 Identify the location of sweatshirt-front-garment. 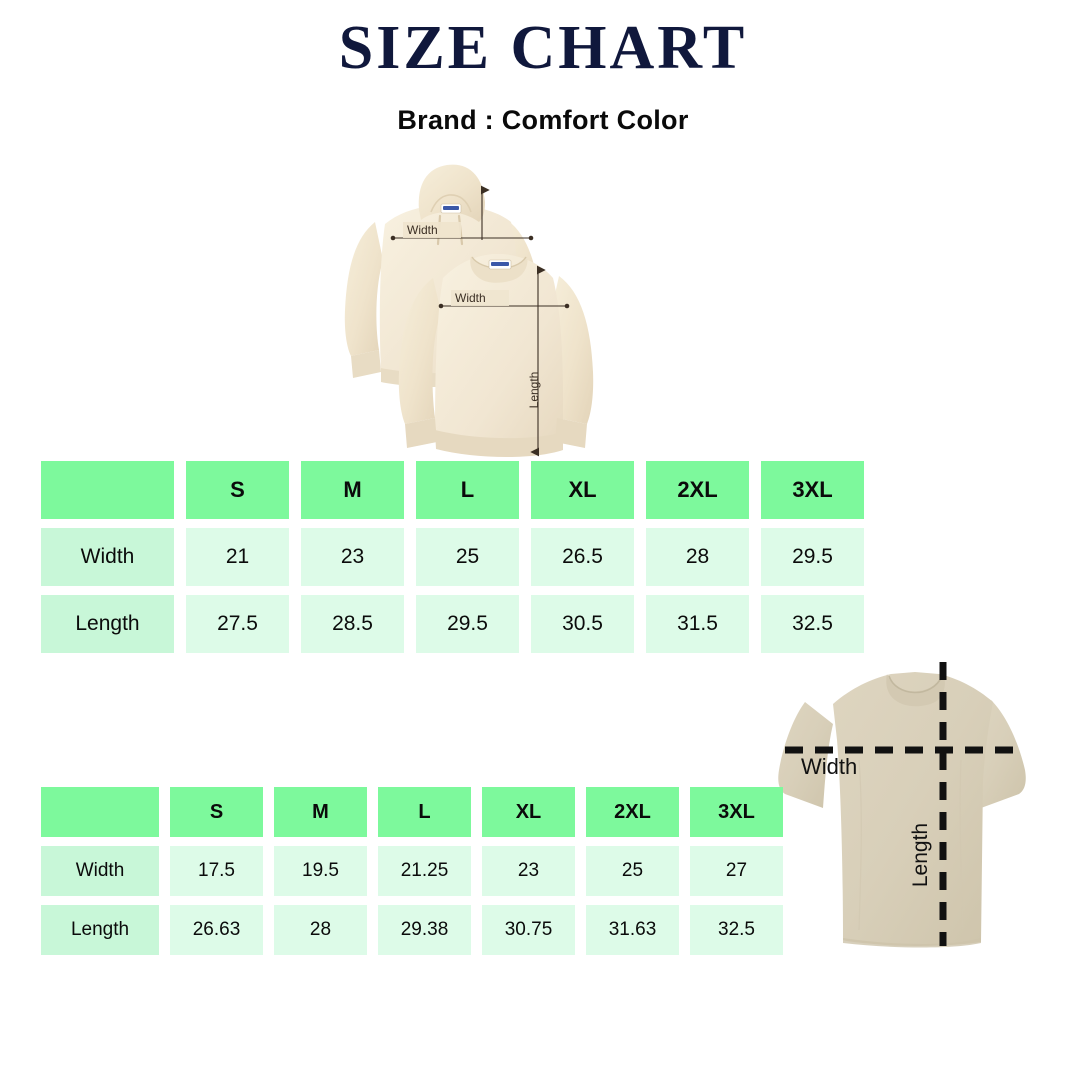
(496, 356).